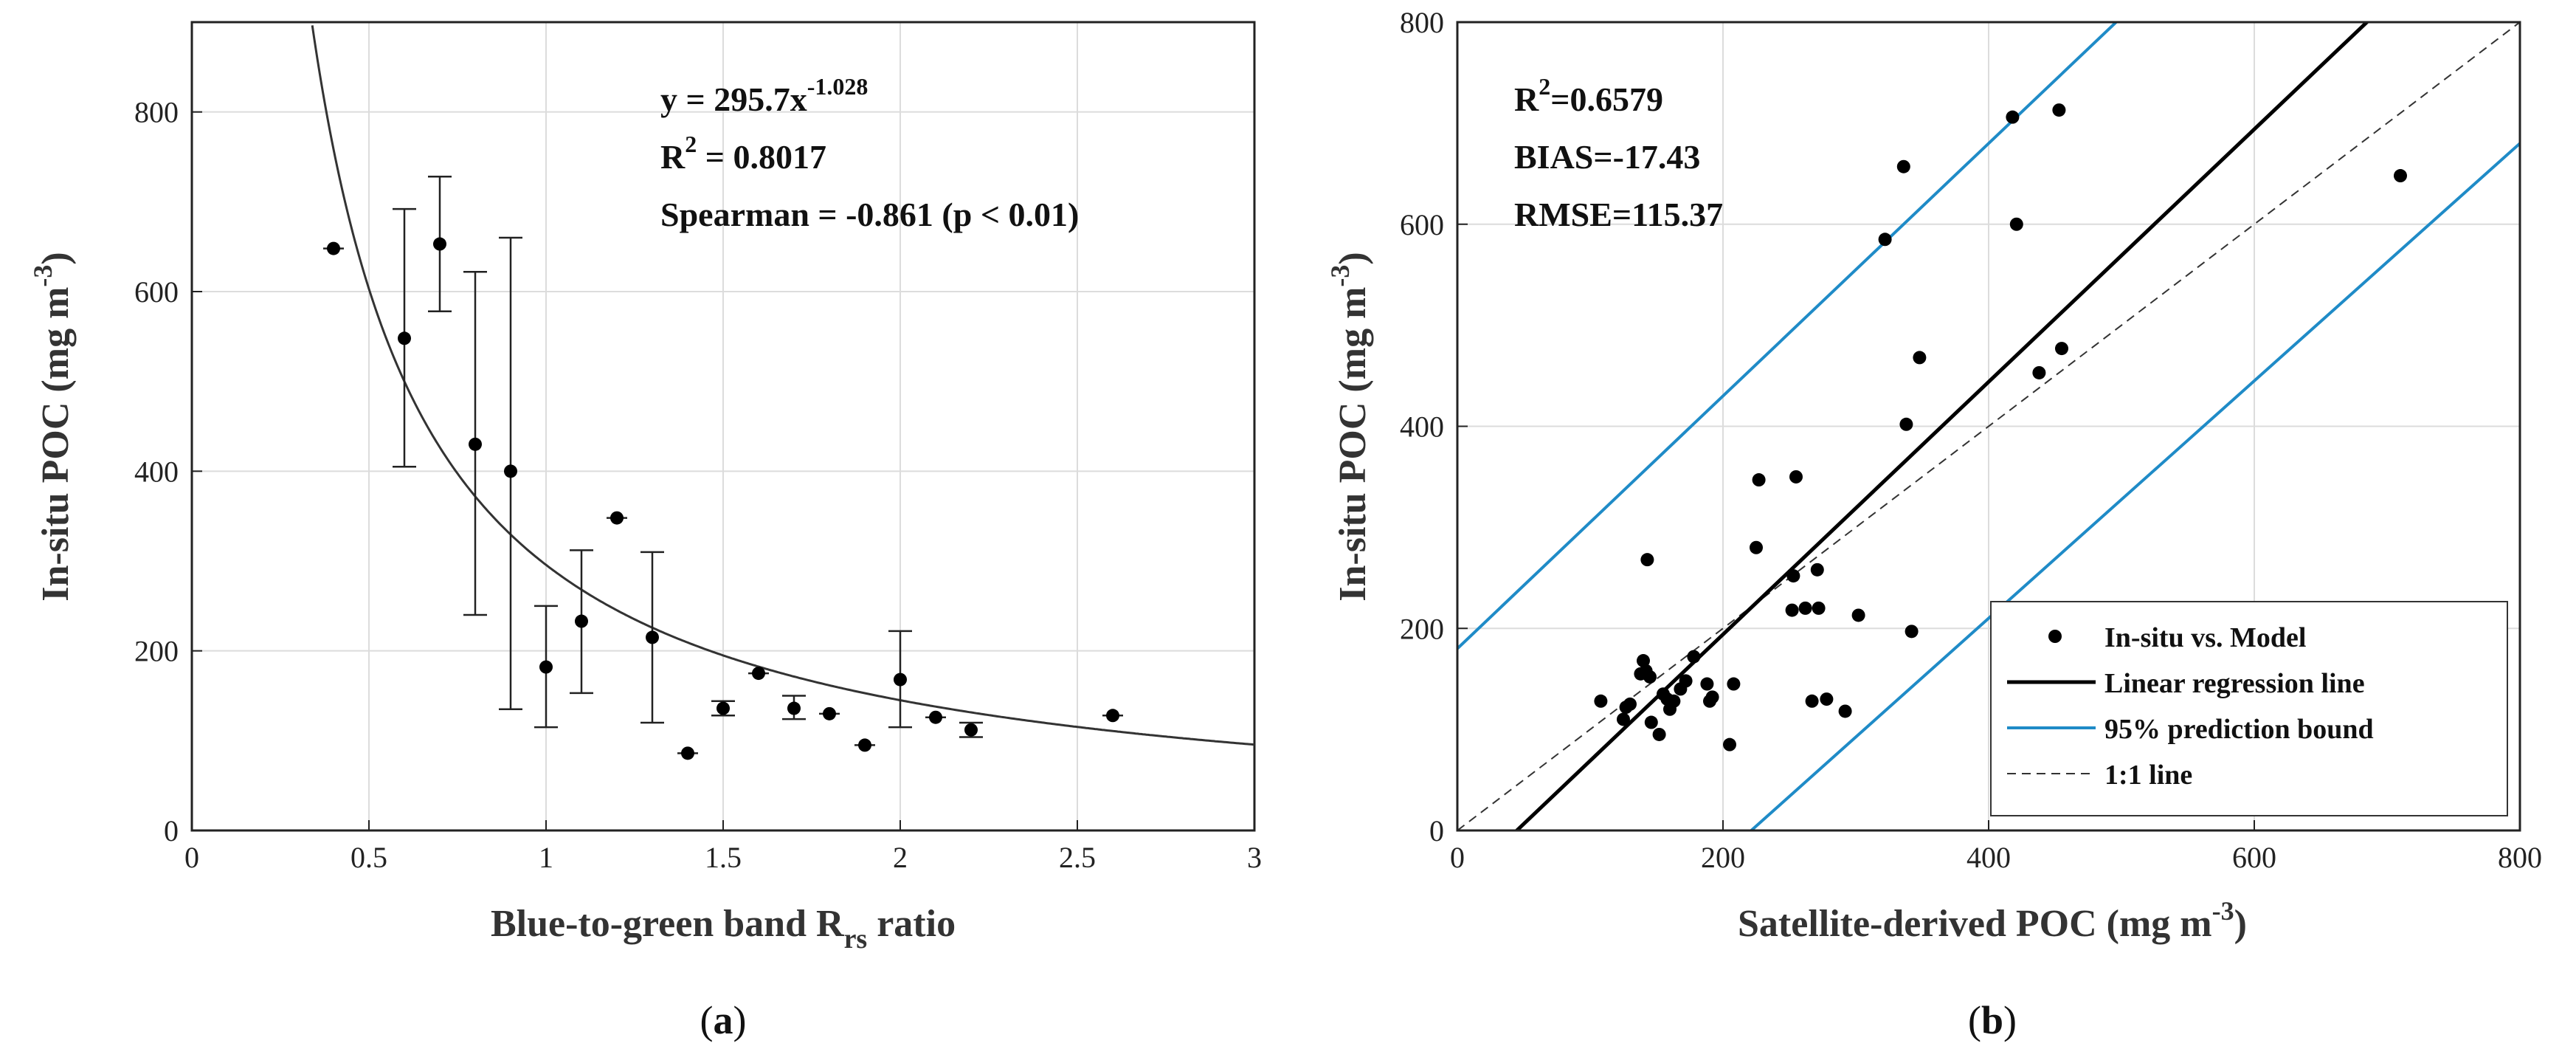  What do you see at coordinates (1588, 95) in the screenshot?
I see `panel-b-r2: R2=0.6579` at bounding box center [1588, 95].